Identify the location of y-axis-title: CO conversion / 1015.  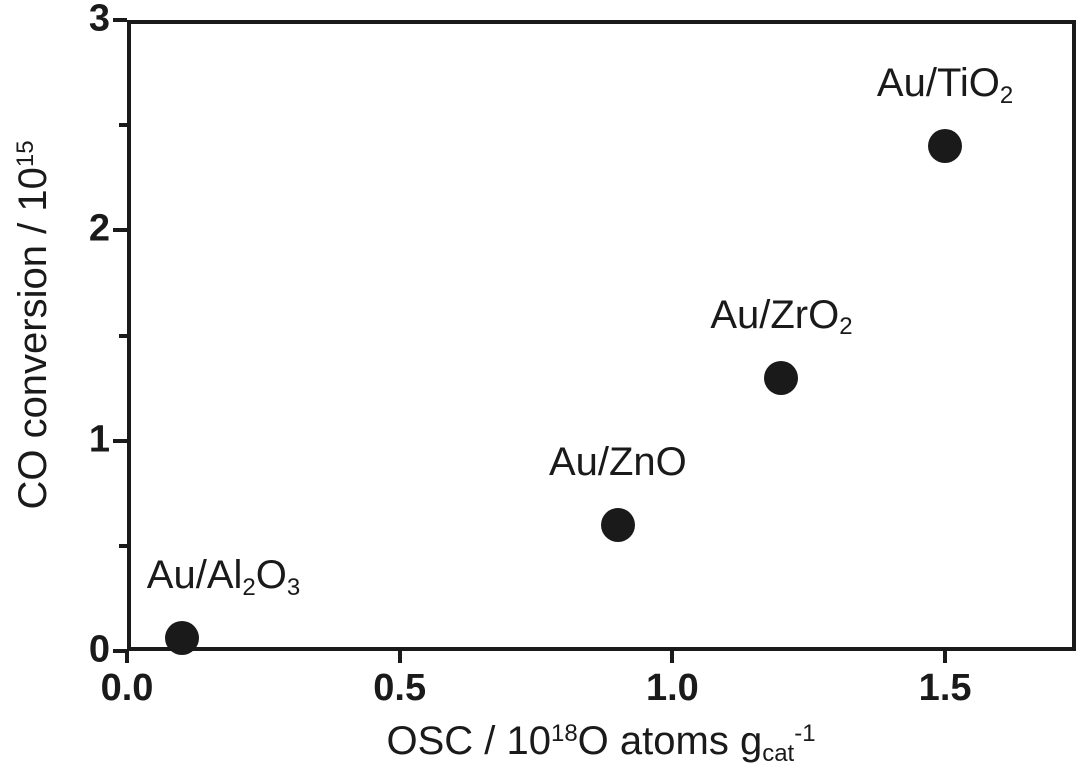
(33, 324).